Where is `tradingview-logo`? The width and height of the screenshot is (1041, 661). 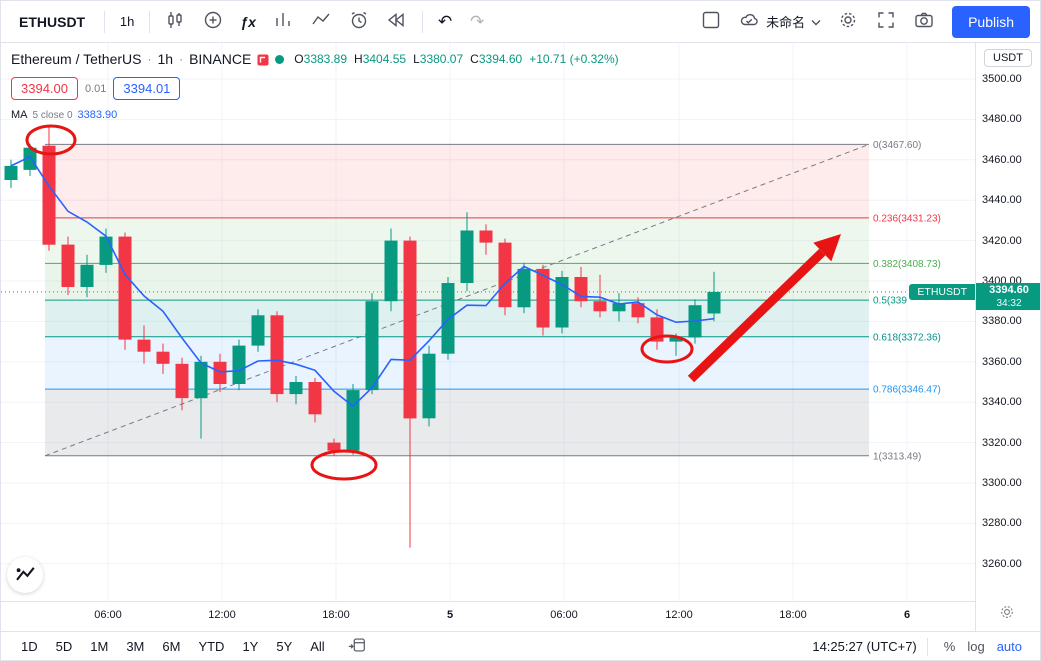
tradingview-logo is located at coordinates (25, 575).